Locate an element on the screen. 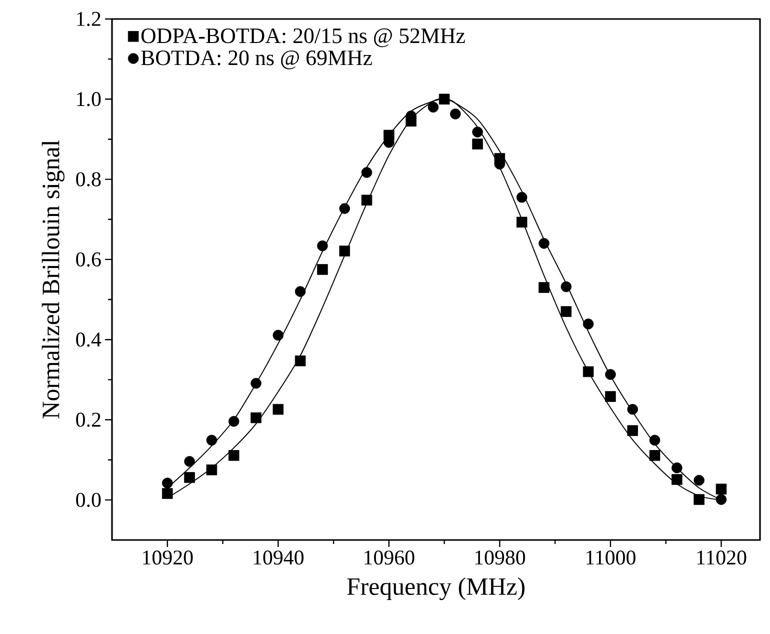 This screenshot has width=770, height=634. x-tick-label: 10940 is located at coordinates (279, 557).